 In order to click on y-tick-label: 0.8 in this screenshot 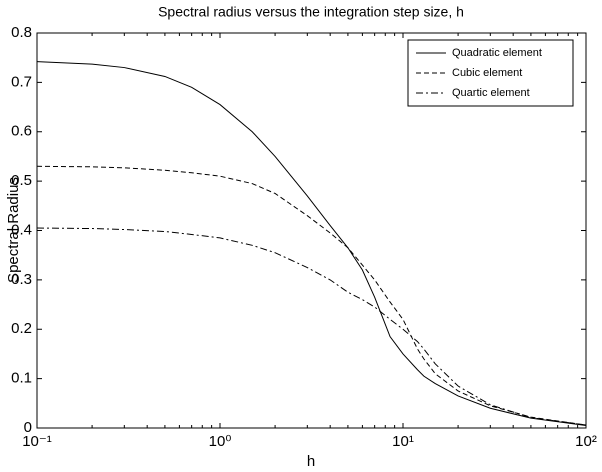, I will do `click(21, 32)`.